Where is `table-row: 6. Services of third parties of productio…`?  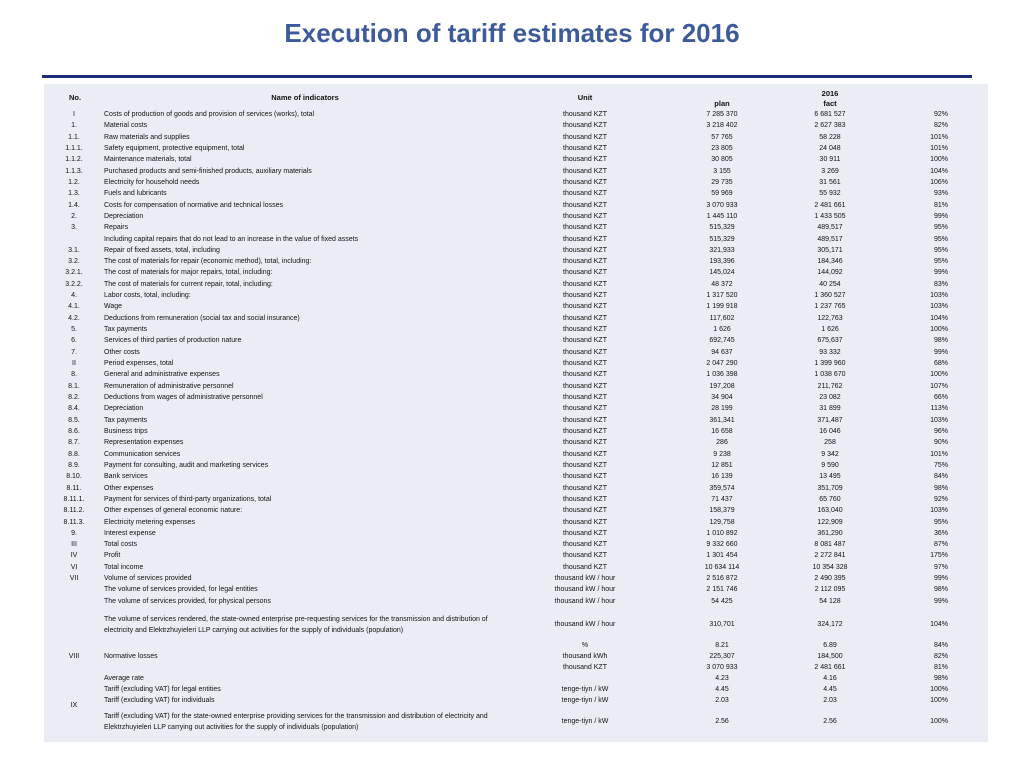
table-row: 6. Services of third parties of productio… is located at coordinates (512, 340).